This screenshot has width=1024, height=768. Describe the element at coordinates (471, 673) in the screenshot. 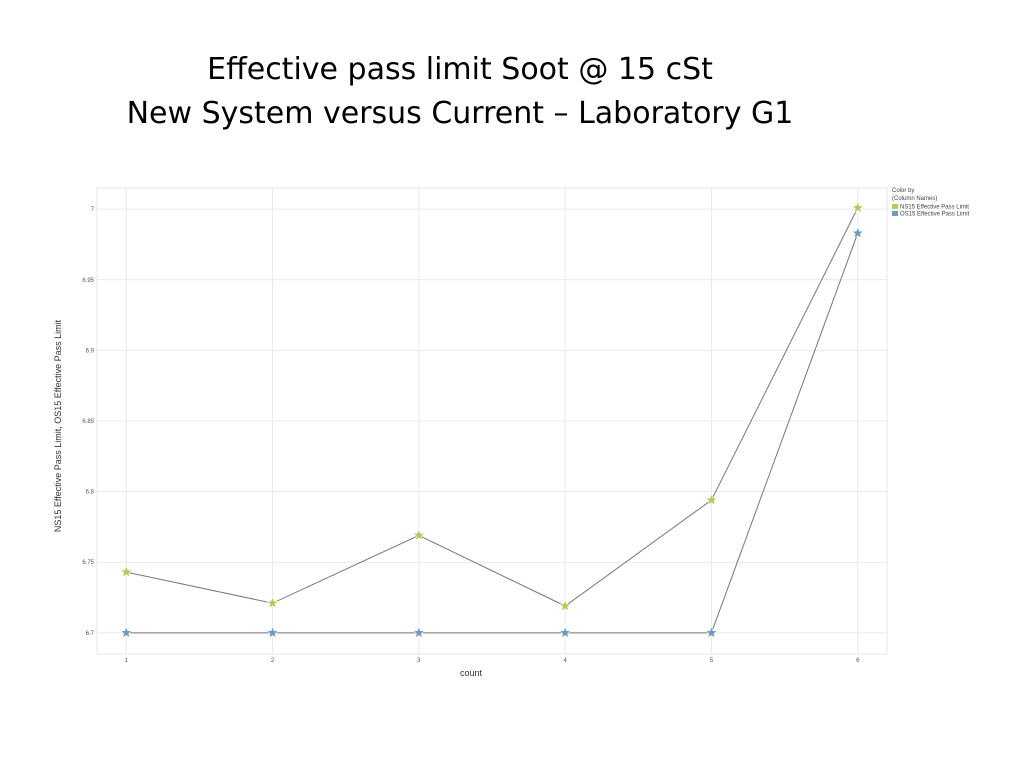

I see `x-axis-title: count` at that location.